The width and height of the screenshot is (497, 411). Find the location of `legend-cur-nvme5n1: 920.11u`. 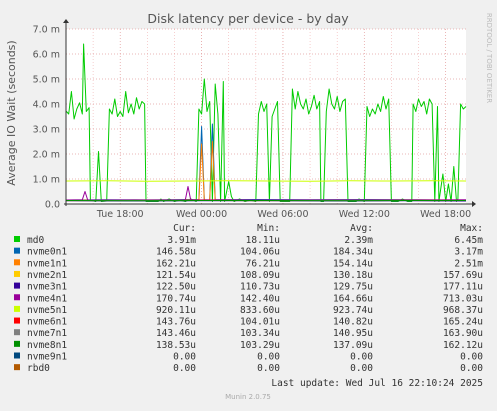

legend-cur-nvme5n1: 920.11u is located at coordinates (176, 310).